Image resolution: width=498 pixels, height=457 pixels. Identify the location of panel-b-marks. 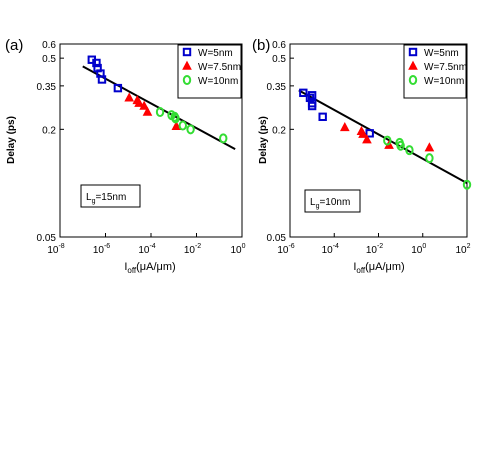
(385, 139).